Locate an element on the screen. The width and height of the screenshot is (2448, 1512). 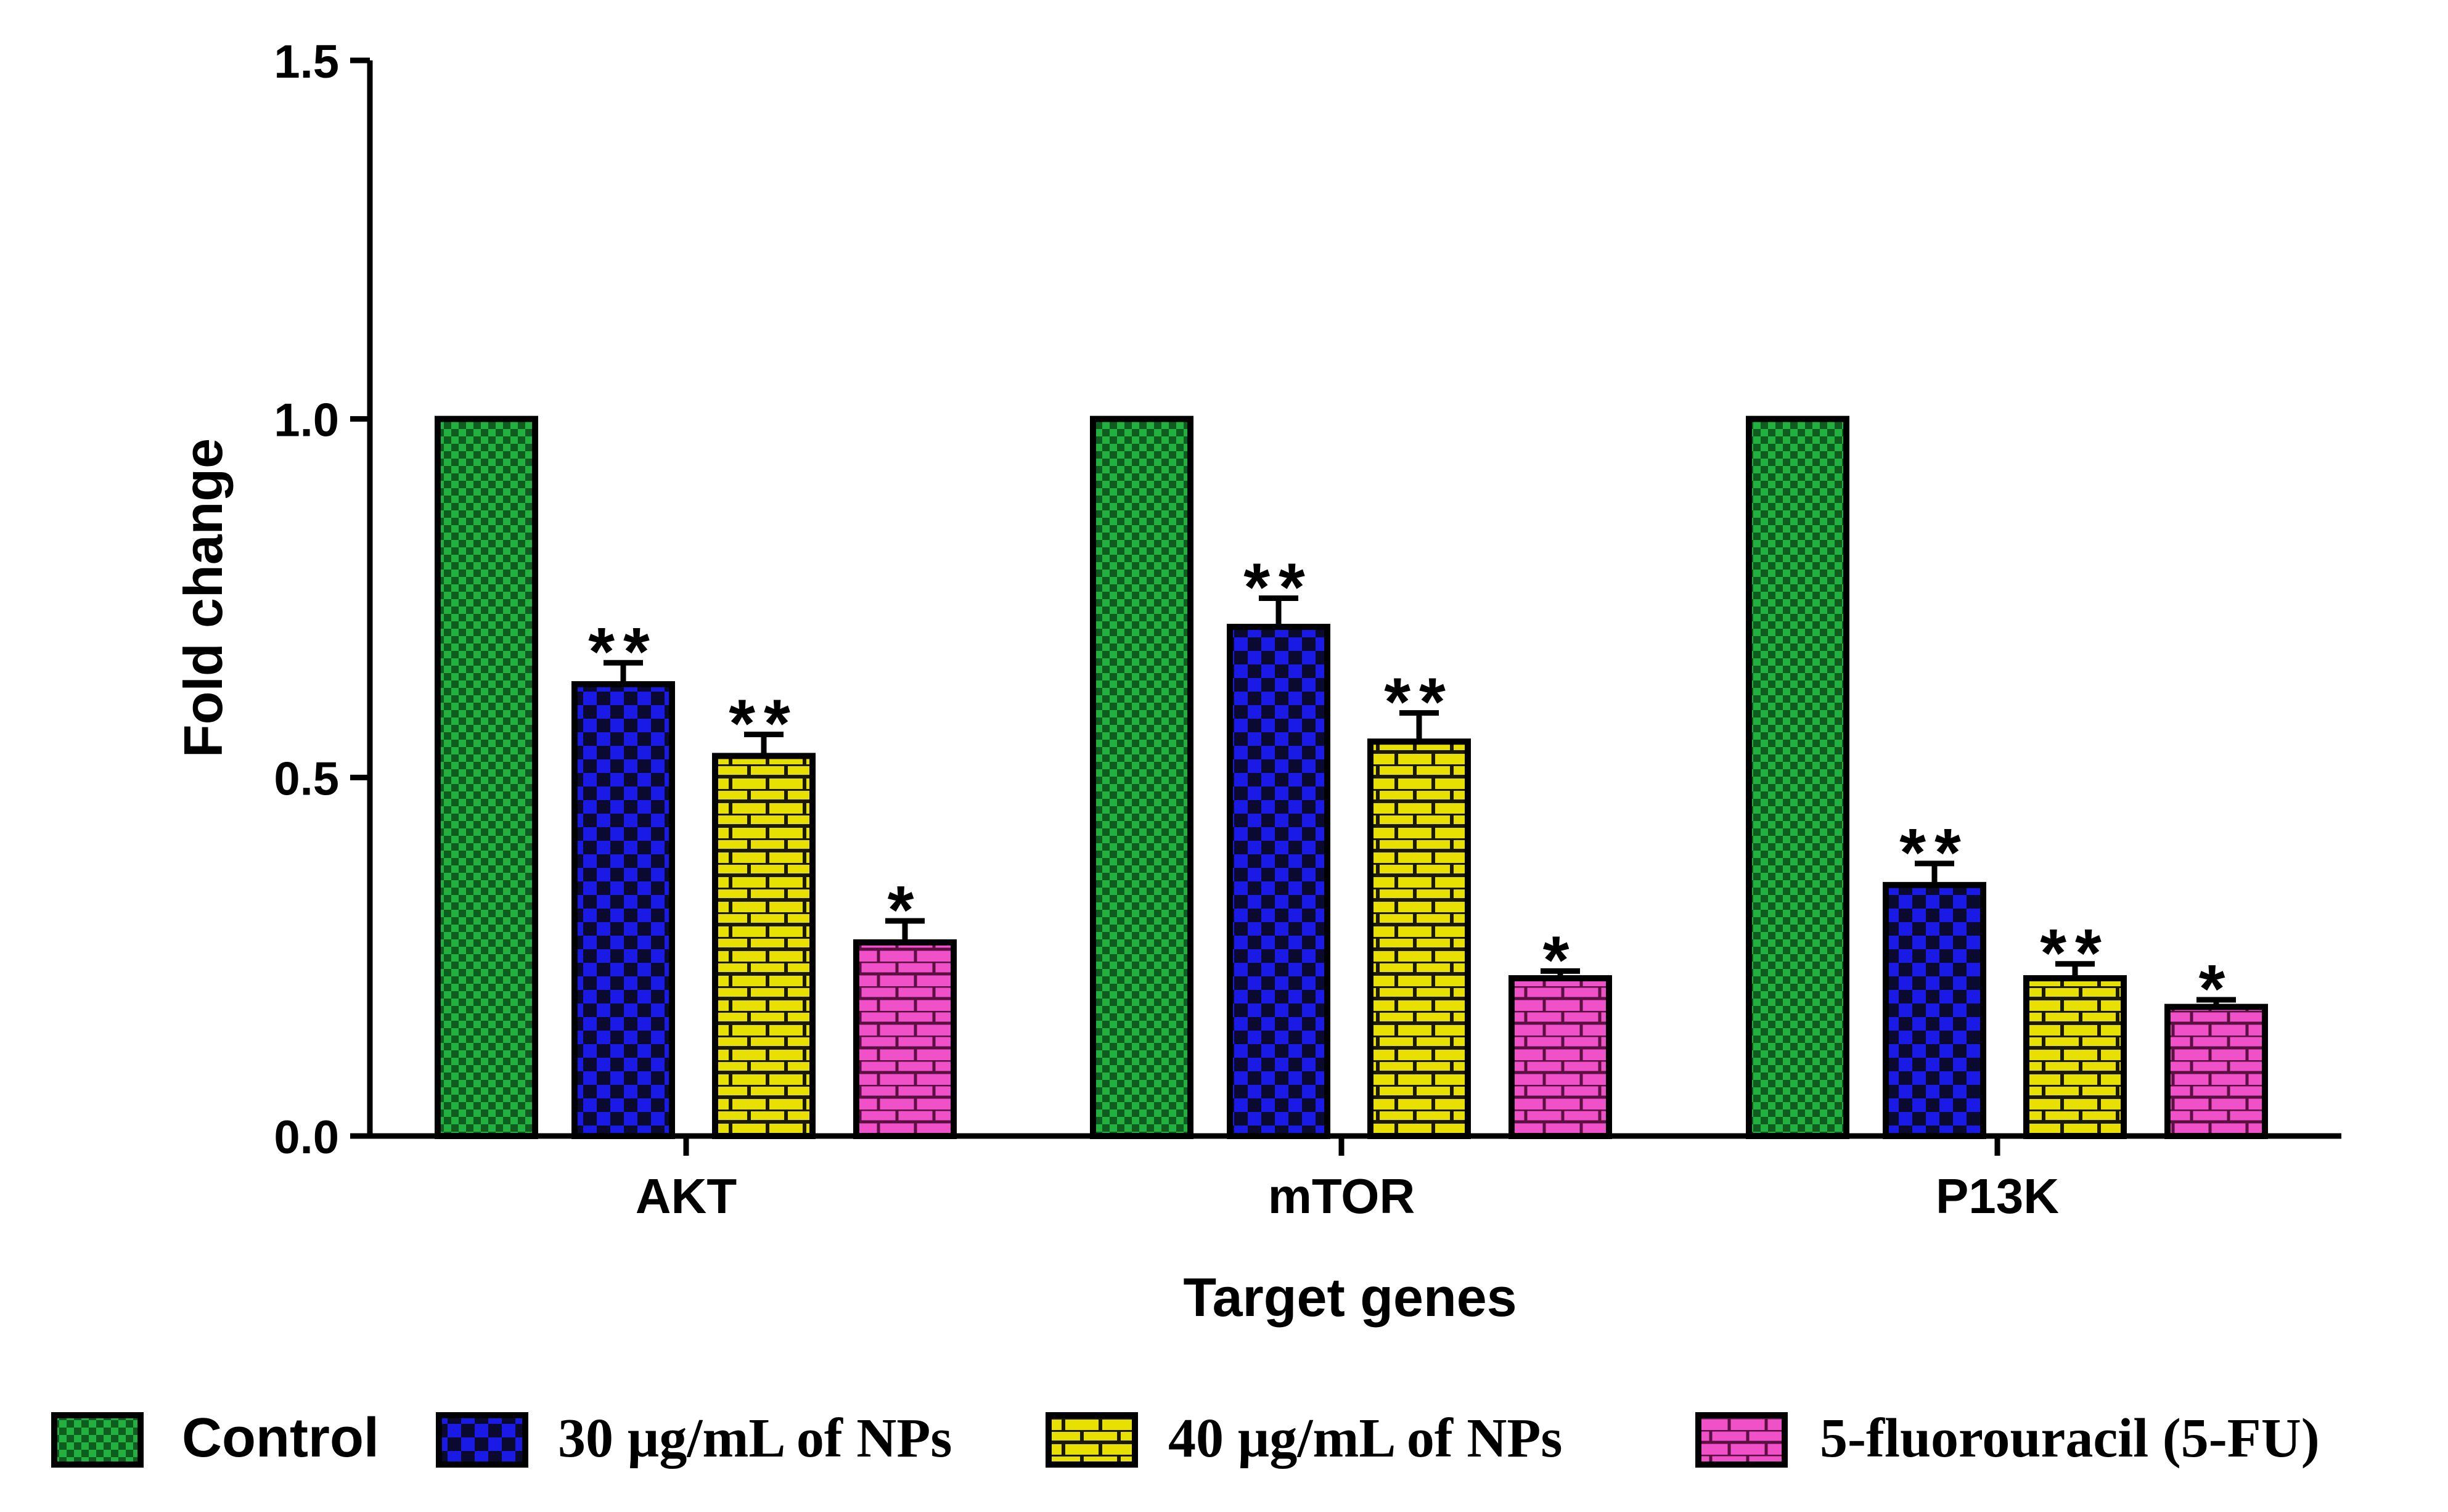
legend-label: 5-fluorouracil (5-FU) is located at coordinates (2070, 1438).